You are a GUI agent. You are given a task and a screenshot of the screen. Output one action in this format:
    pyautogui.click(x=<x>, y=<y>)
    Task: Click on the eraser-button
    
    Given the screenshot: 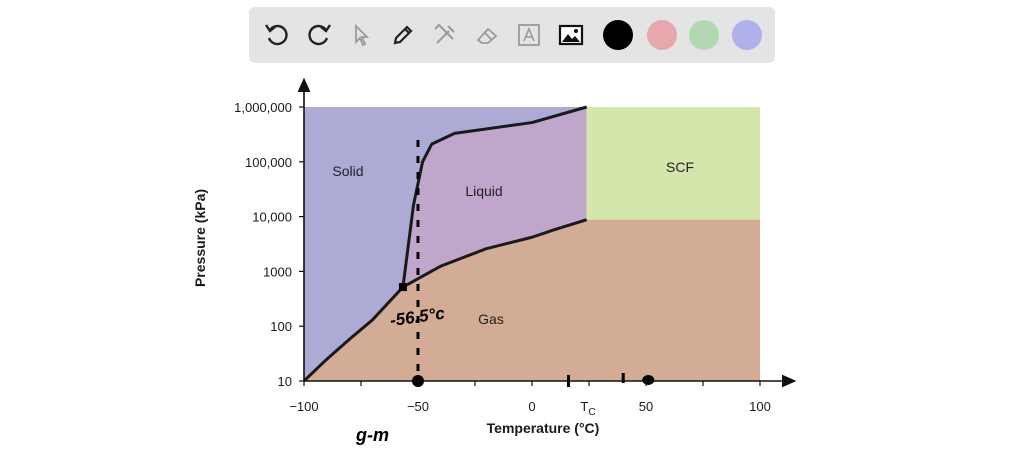 What is the action you would take?
    pyautogui.click(x=487, y=35)
    